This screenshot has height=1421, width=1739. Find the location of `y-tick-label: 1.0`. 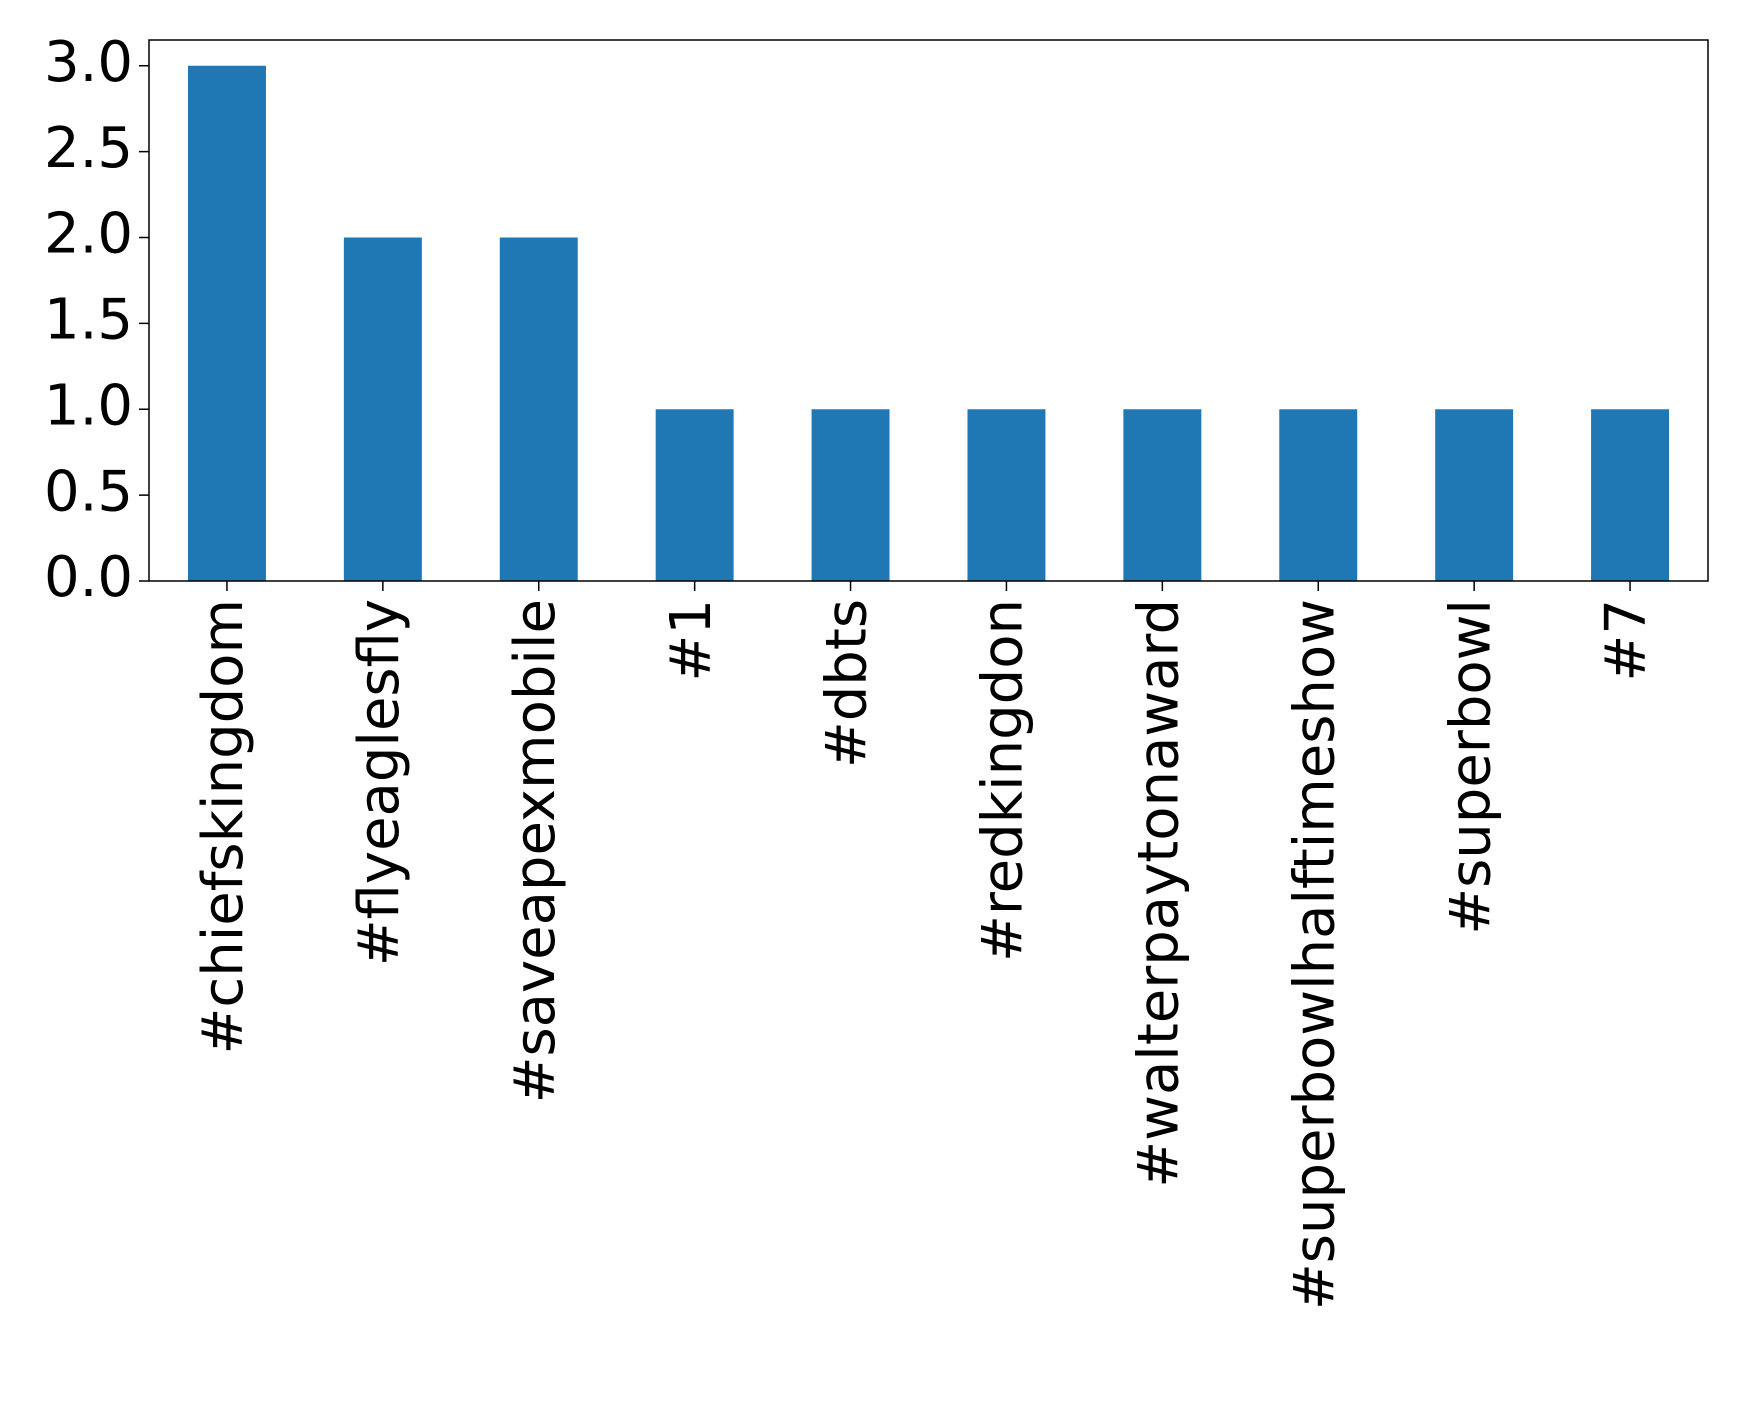

y-tick-label: 1.0 is located at coordinates (88, 405).